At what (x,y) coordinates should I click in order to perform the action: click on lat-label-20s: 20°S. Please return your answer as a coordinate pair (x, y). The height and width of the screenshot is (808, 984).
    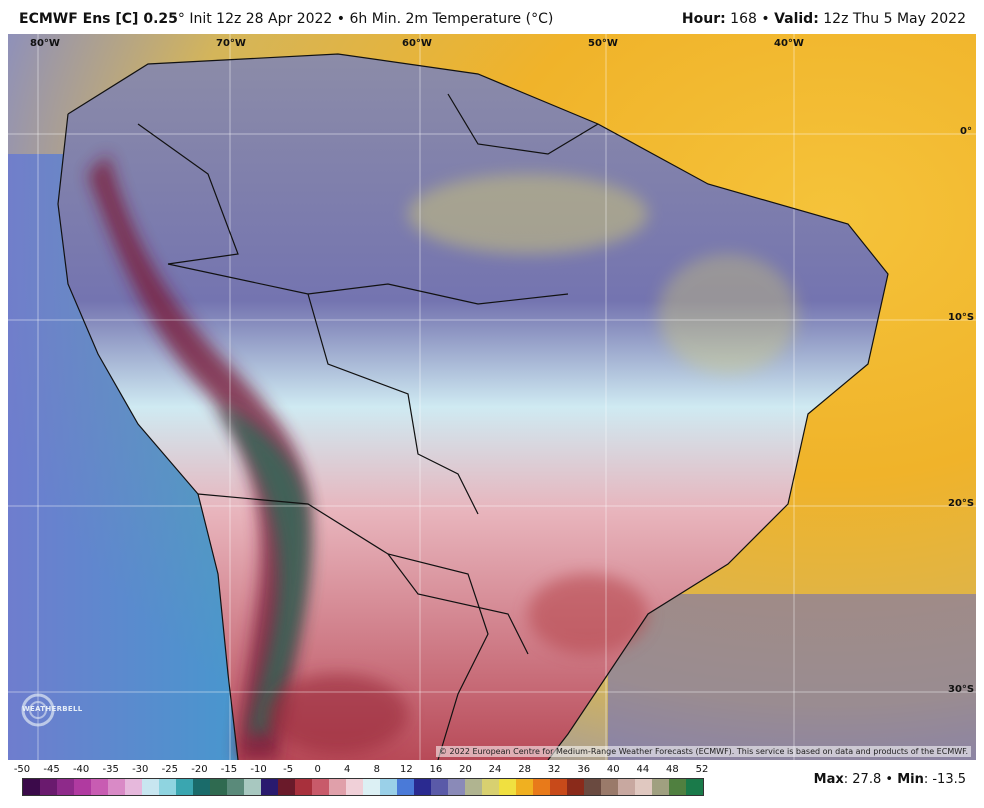
    Looking at the image, I should click on (961, 503).